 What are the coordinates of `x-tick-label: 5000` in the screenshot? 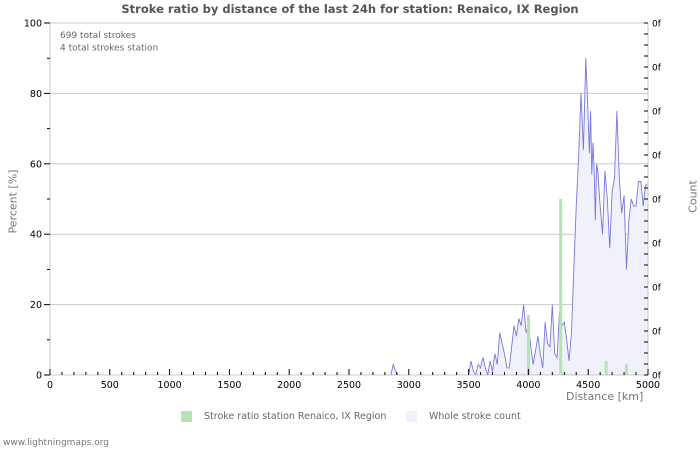 It's located at (648, 385).